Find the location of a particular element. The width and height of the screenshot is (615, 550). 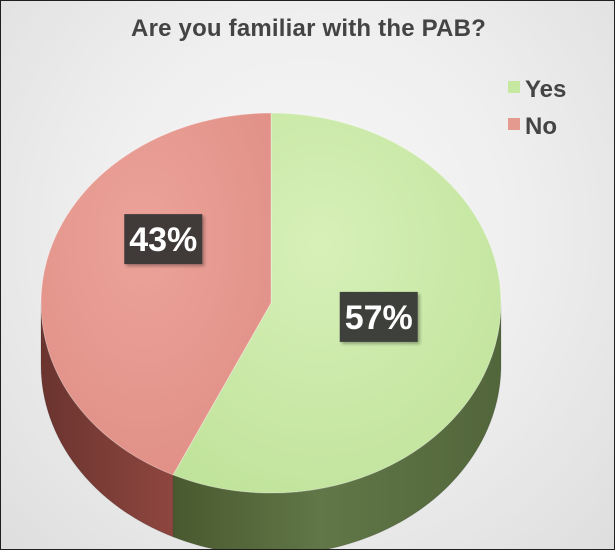

data-label-background-no is located at coordinates (163, 239).